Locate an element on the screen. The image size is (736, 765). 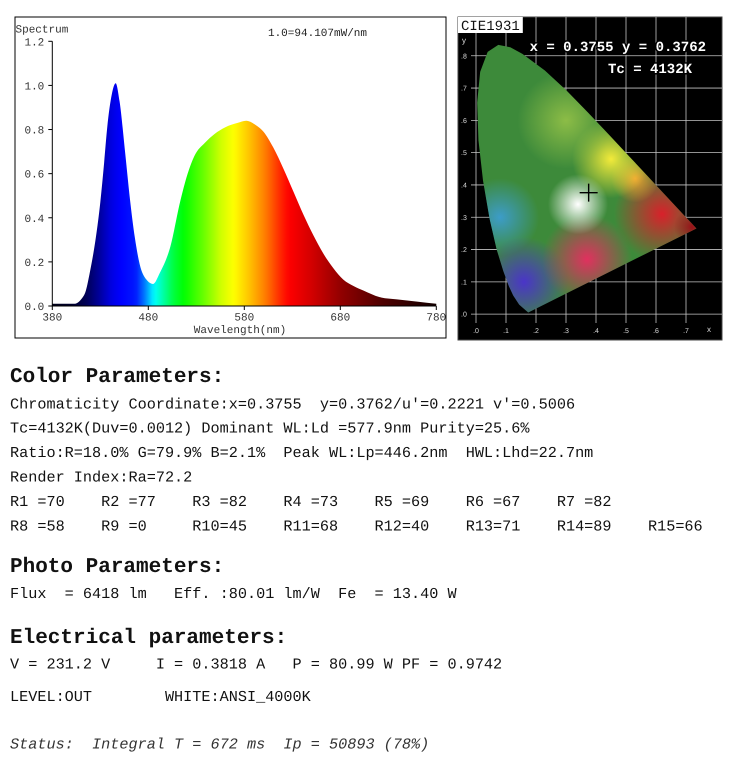
x-axis-title: Wavelength(nm) is located at coordinates (240, 331).